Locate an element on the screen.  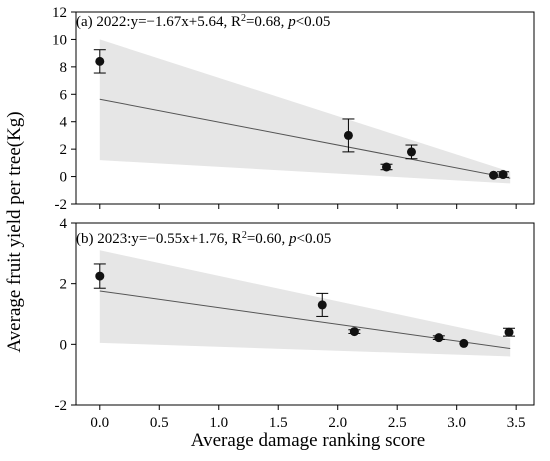
x-axis-label: Average damage ranking score is located at coordinates (308, 440).